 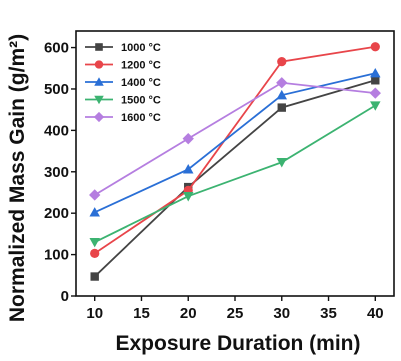 I want to click on y-tick-label: 100, so click(x=56, y=255).